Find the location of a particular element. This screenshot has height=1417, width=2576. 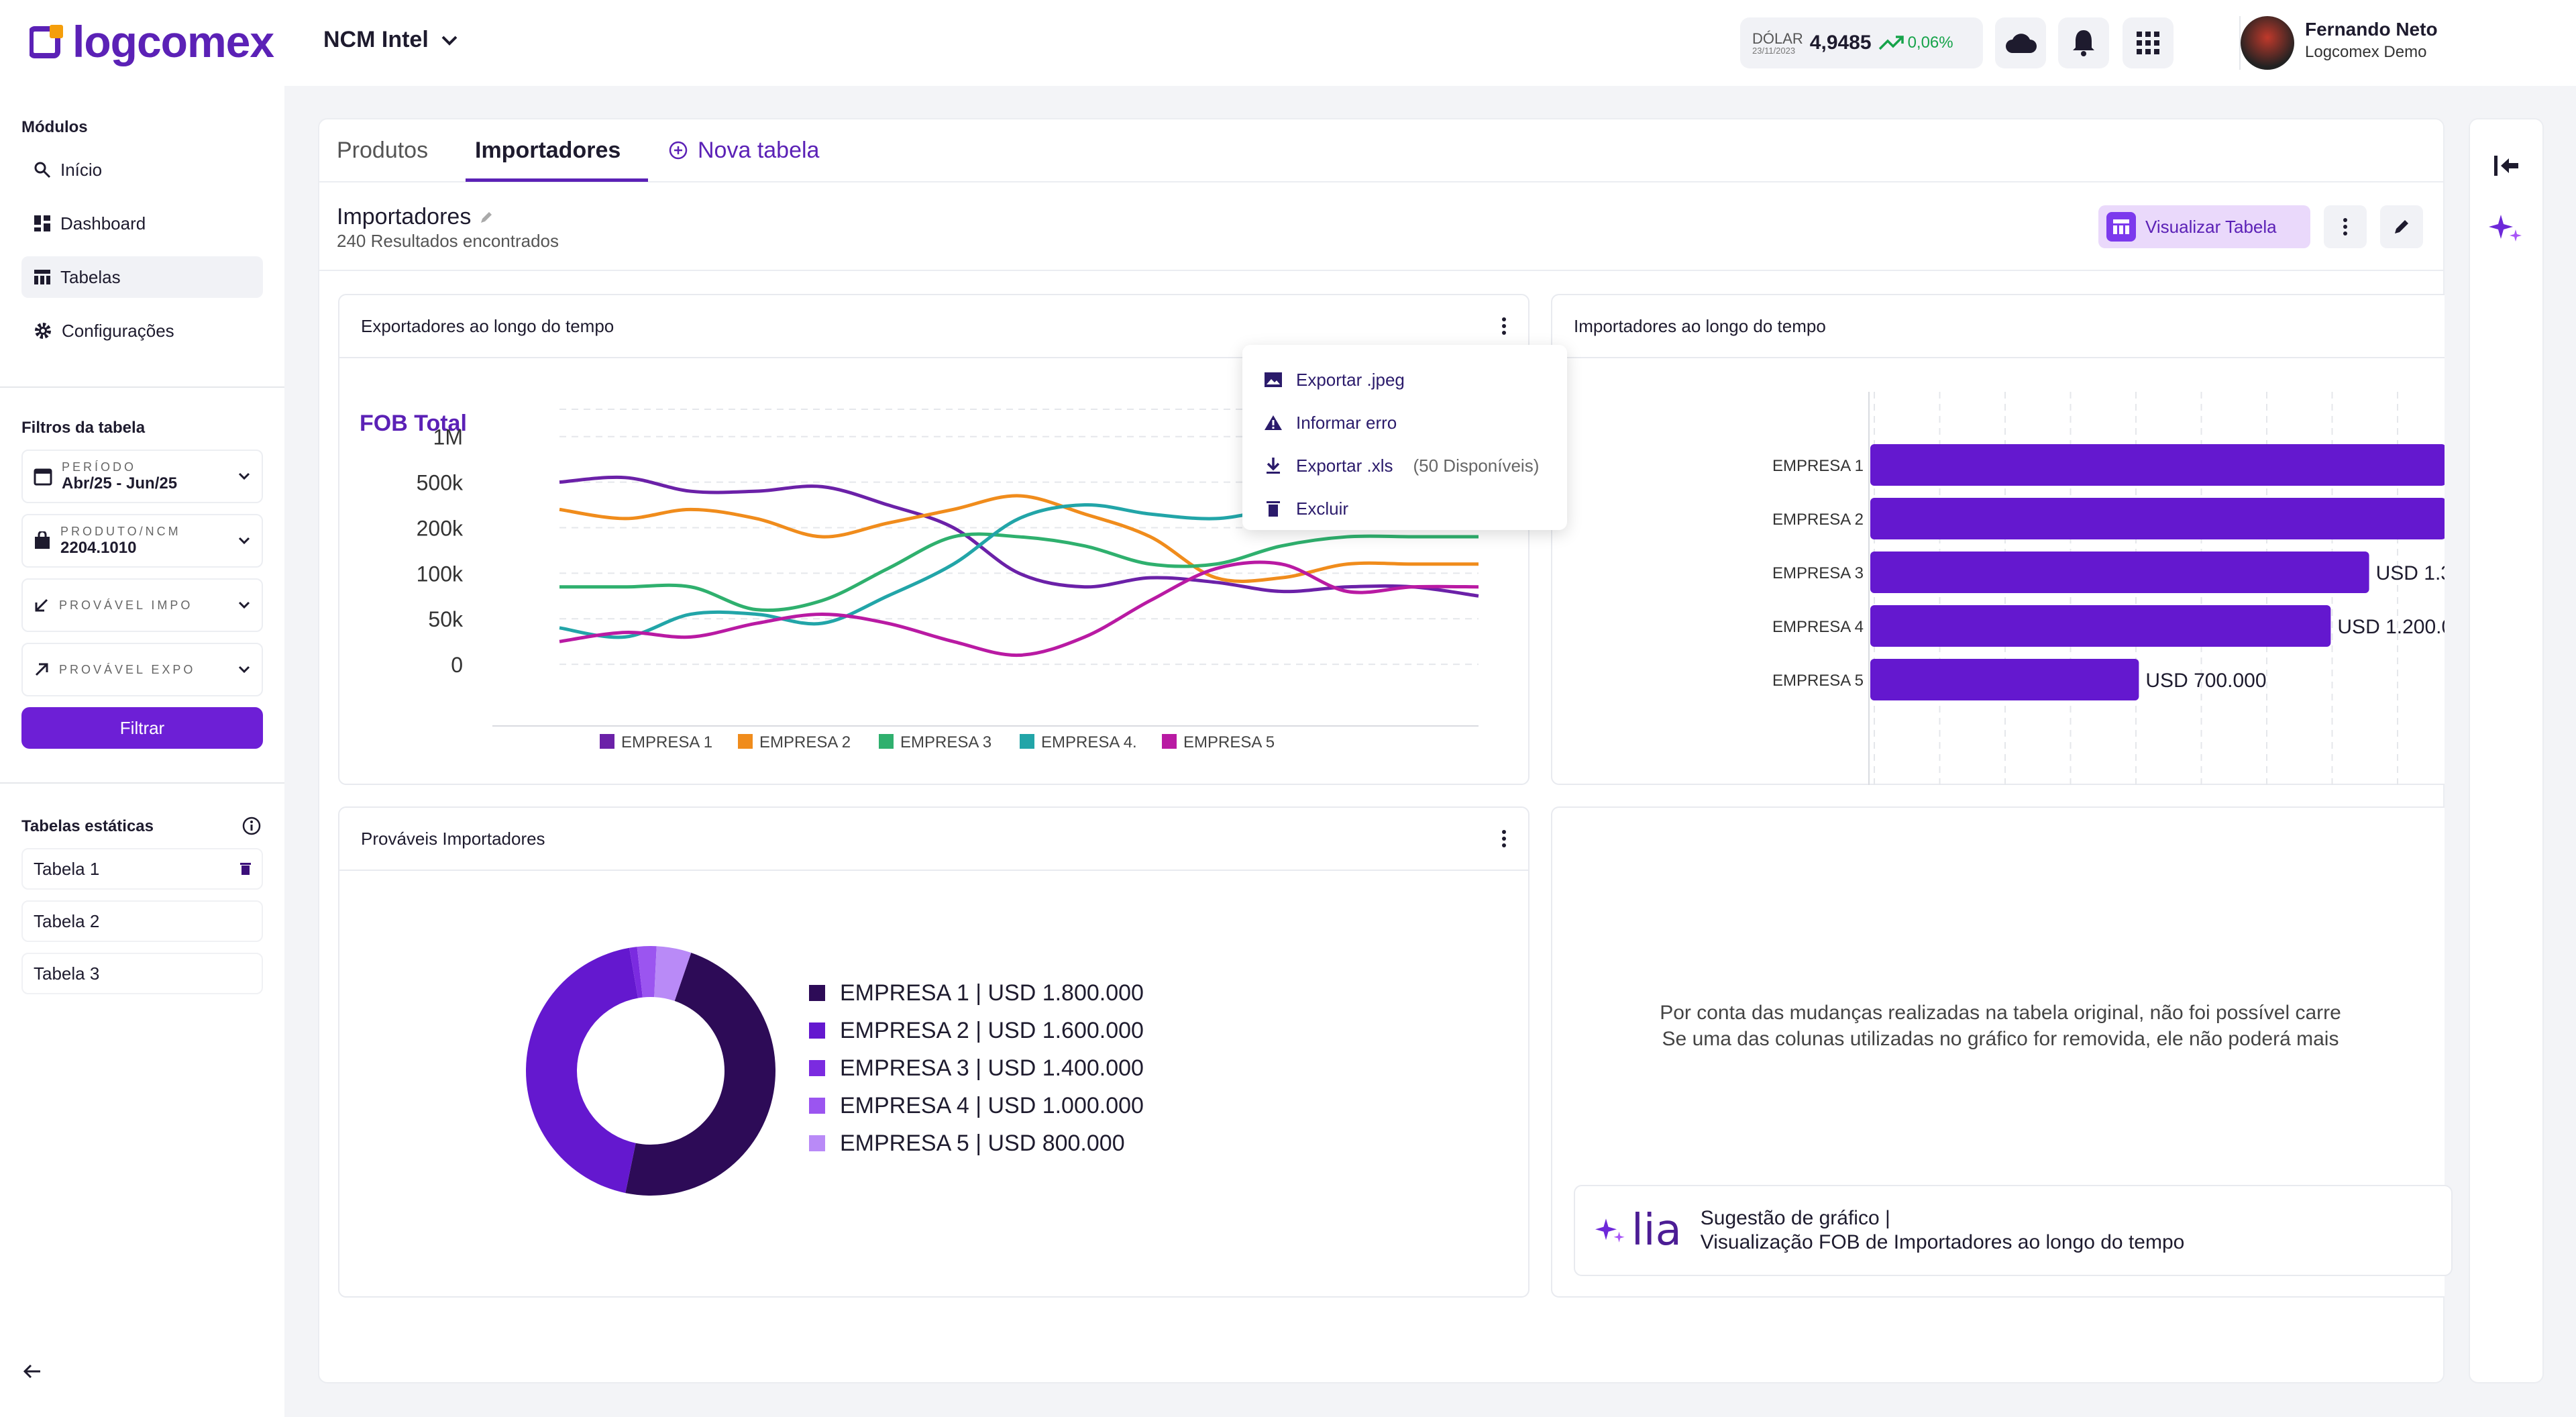

legend-item: EMPRESA 3 | USD 1.400.000 is located at coordinates (976, 1068).